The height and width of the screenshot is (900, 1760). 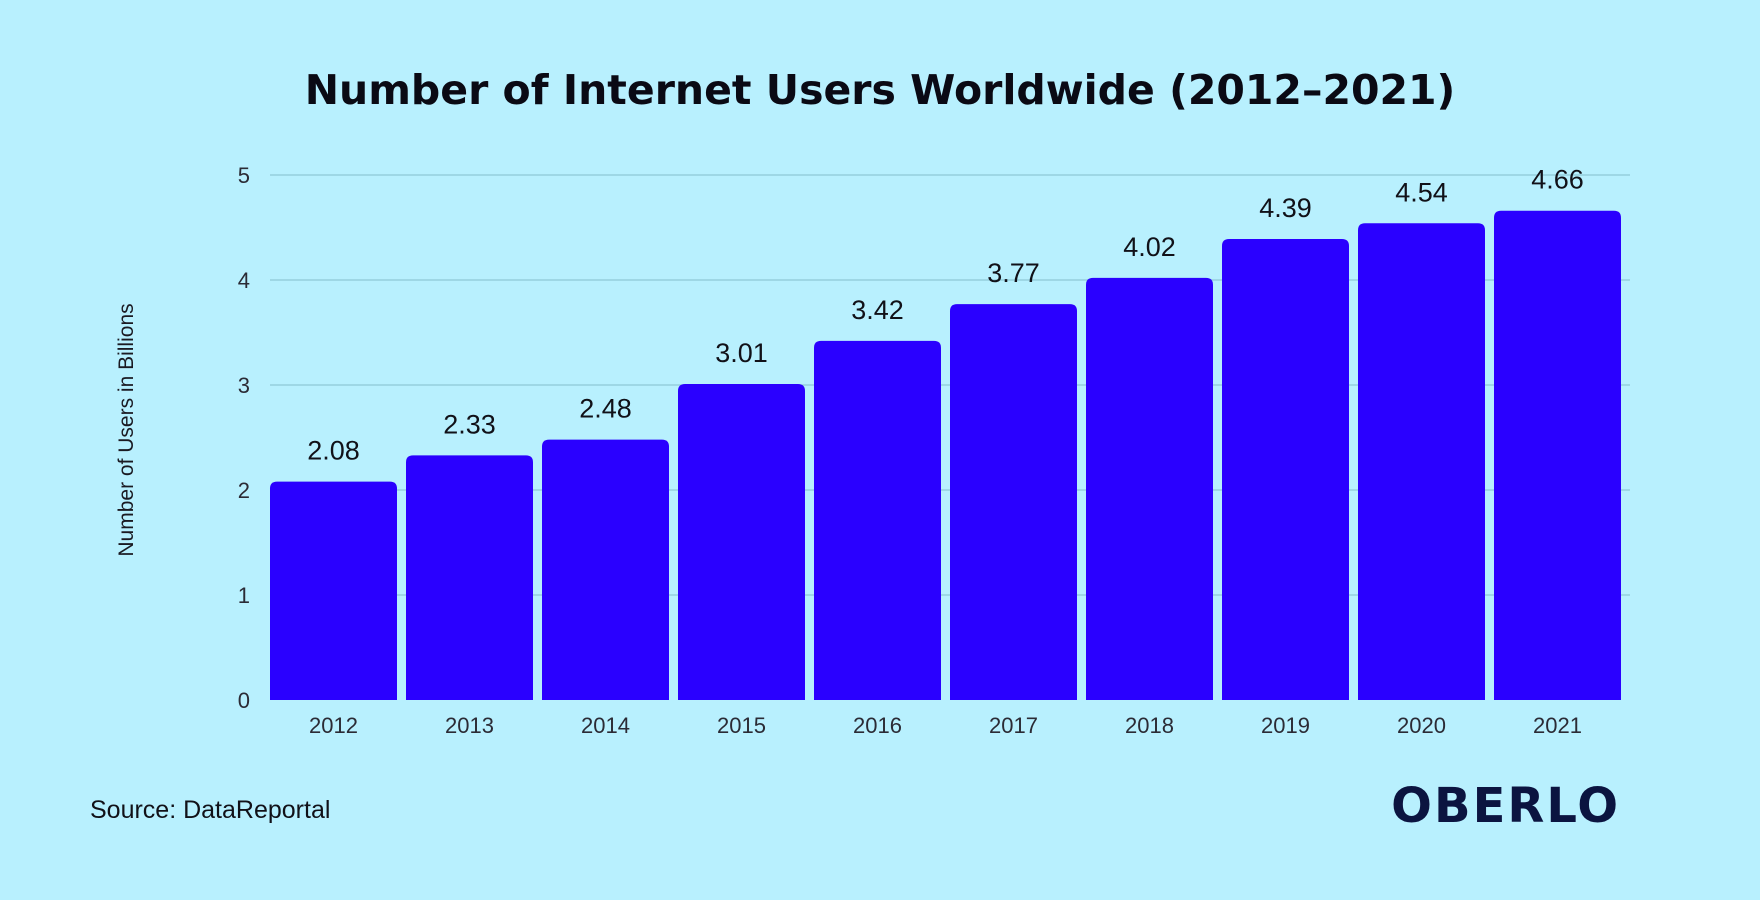 I want to click on x-tick-label: 2015, so click(x=741, y=725).